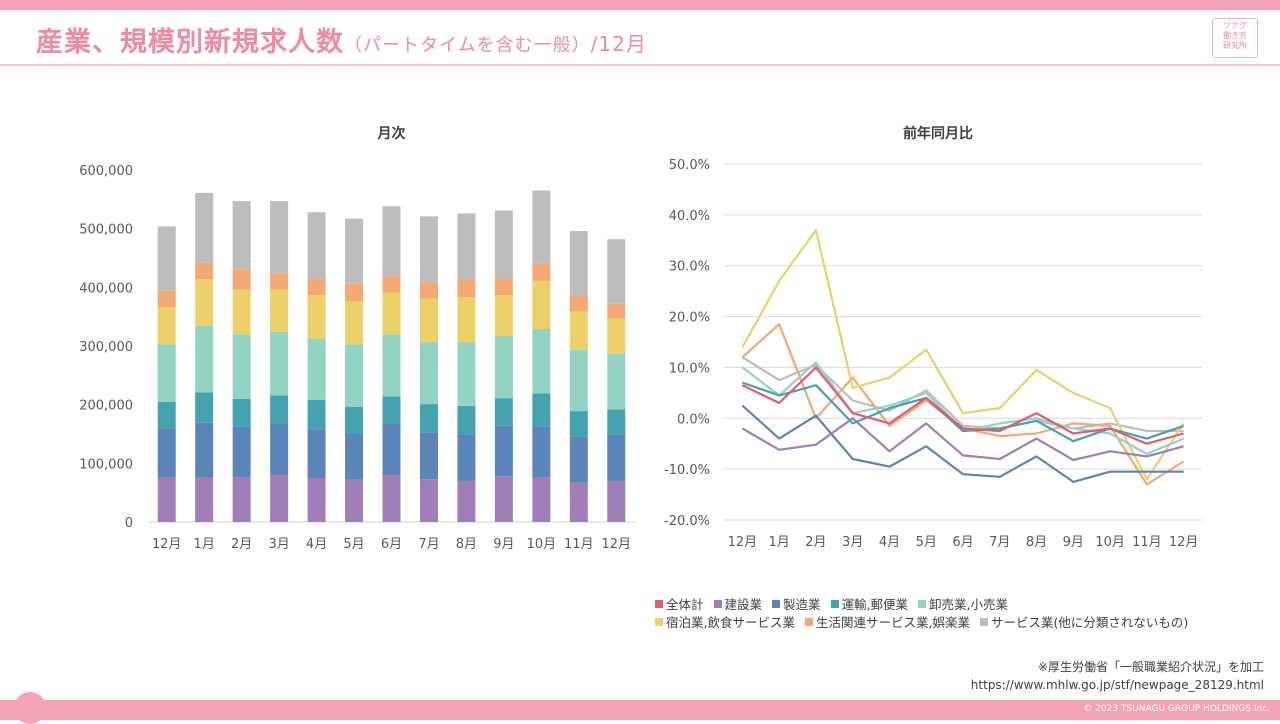 The height and width of the screenshot is (724, 1280). Describe the element at coordinates (693, 419) in the screenshot. I see `y-tick-label: 0.0%` at that location.